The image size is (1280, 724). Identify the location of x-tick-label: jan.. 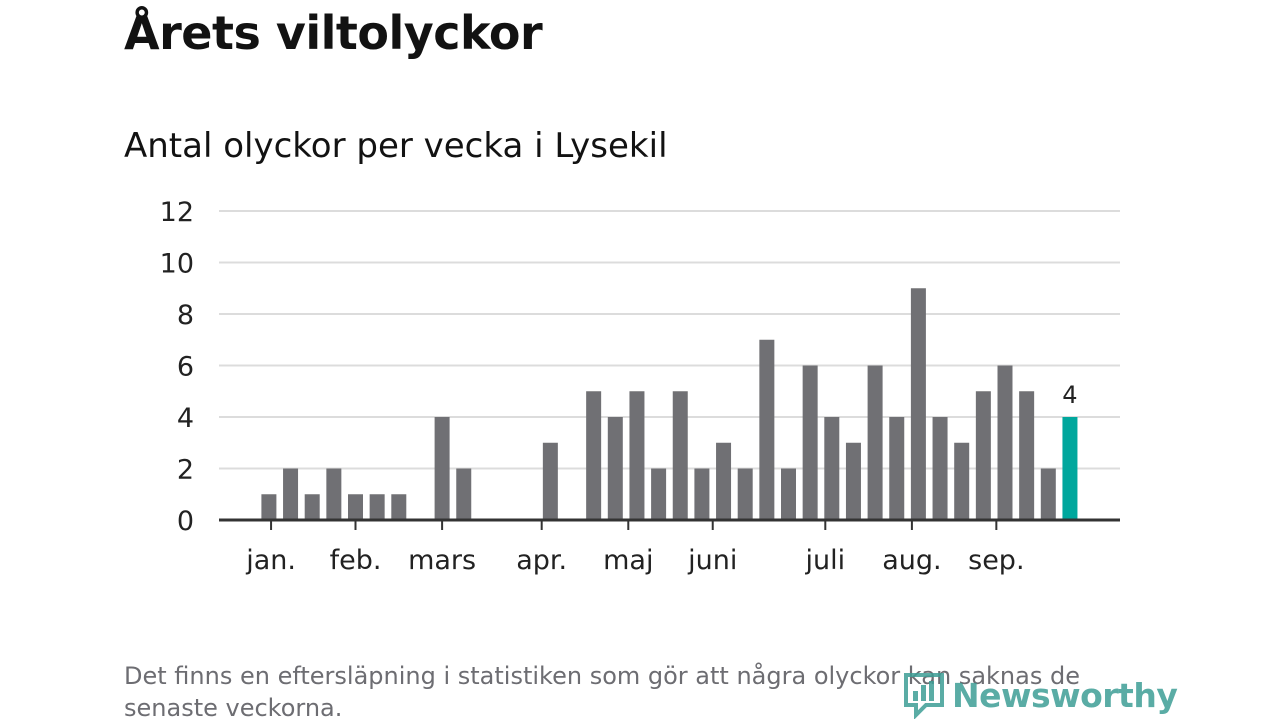
(270, 560).